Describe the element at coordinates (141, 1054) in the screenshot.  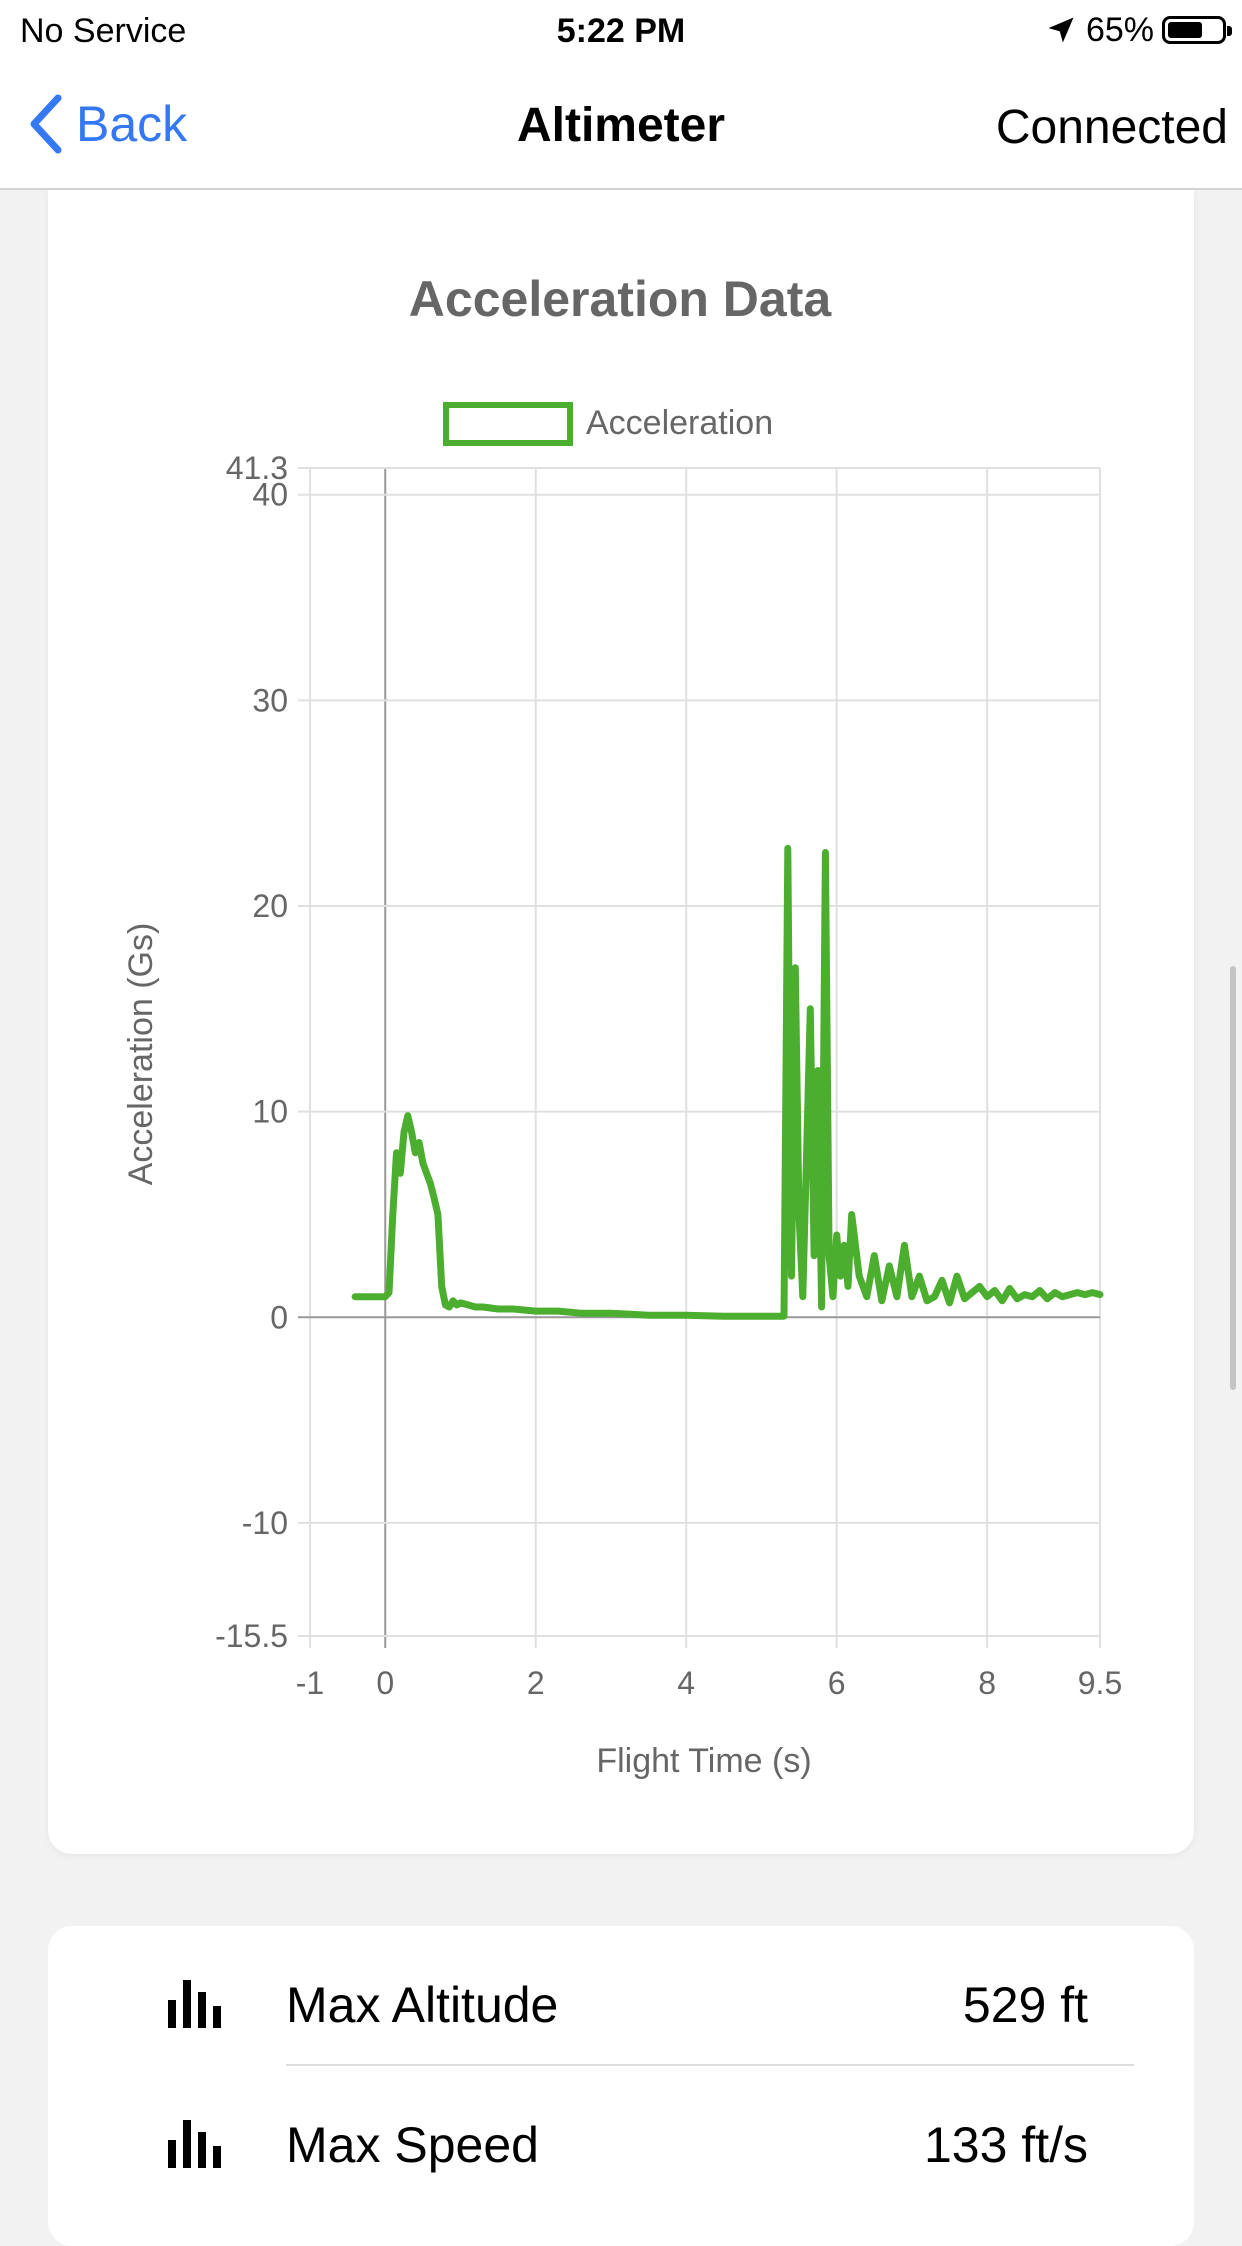
I see `y-axis-label: Acceleration (Gs)` at that location.